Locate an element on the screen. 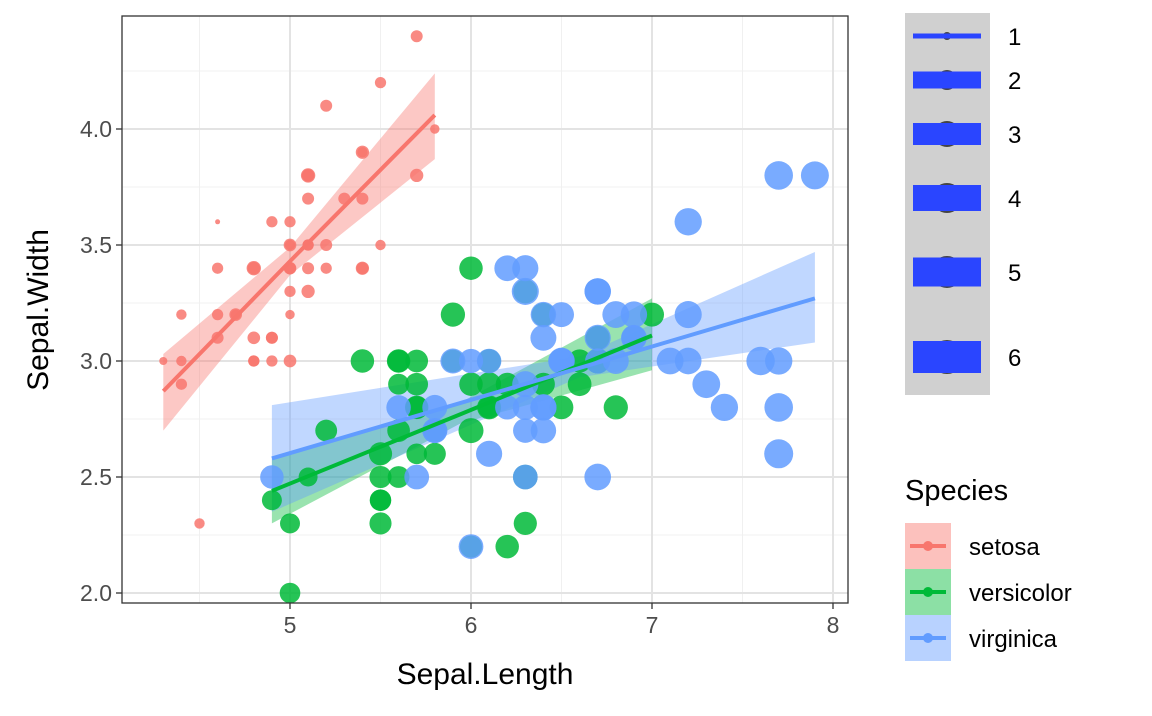  size-legend-label: 6 is located at coordinates (1014, 358).